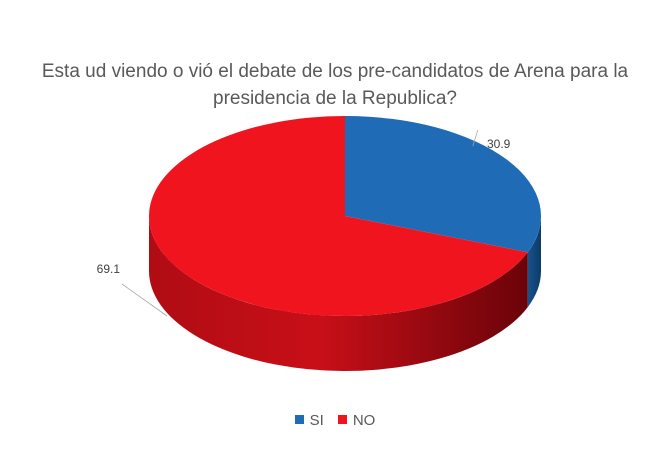 This screenshot has height=470, width=670. I want to click on legend-label-si: SI, so click(316, 420).